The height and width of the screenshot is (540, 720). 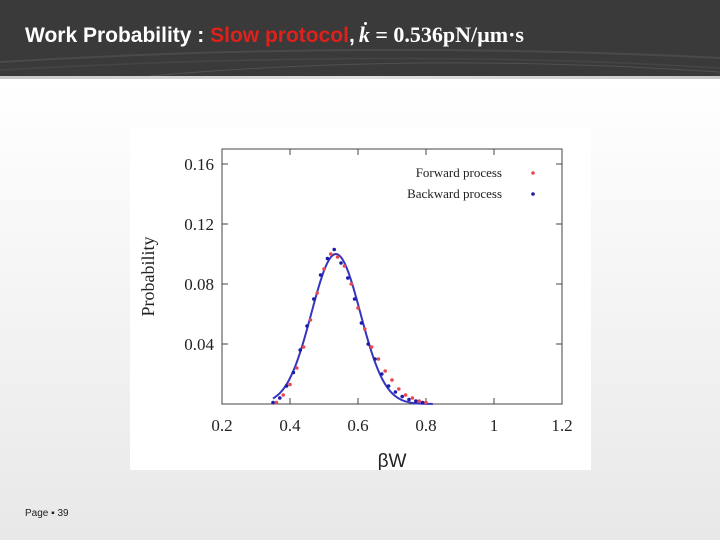 I want to click on x-tick-label: 0.8, so click(x=425, y=425).